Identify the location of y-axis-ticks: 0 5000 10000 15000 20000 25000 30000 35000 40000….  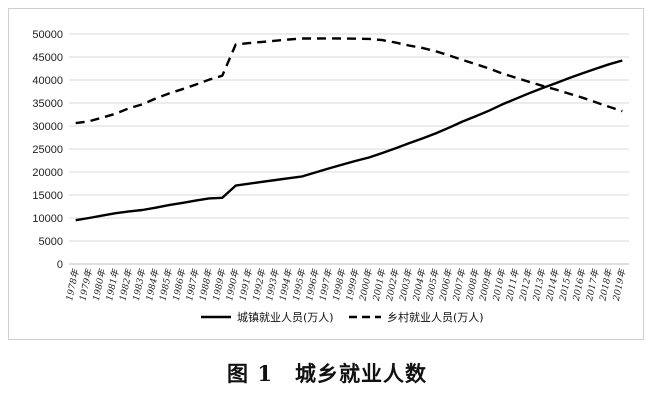
(47, 150).